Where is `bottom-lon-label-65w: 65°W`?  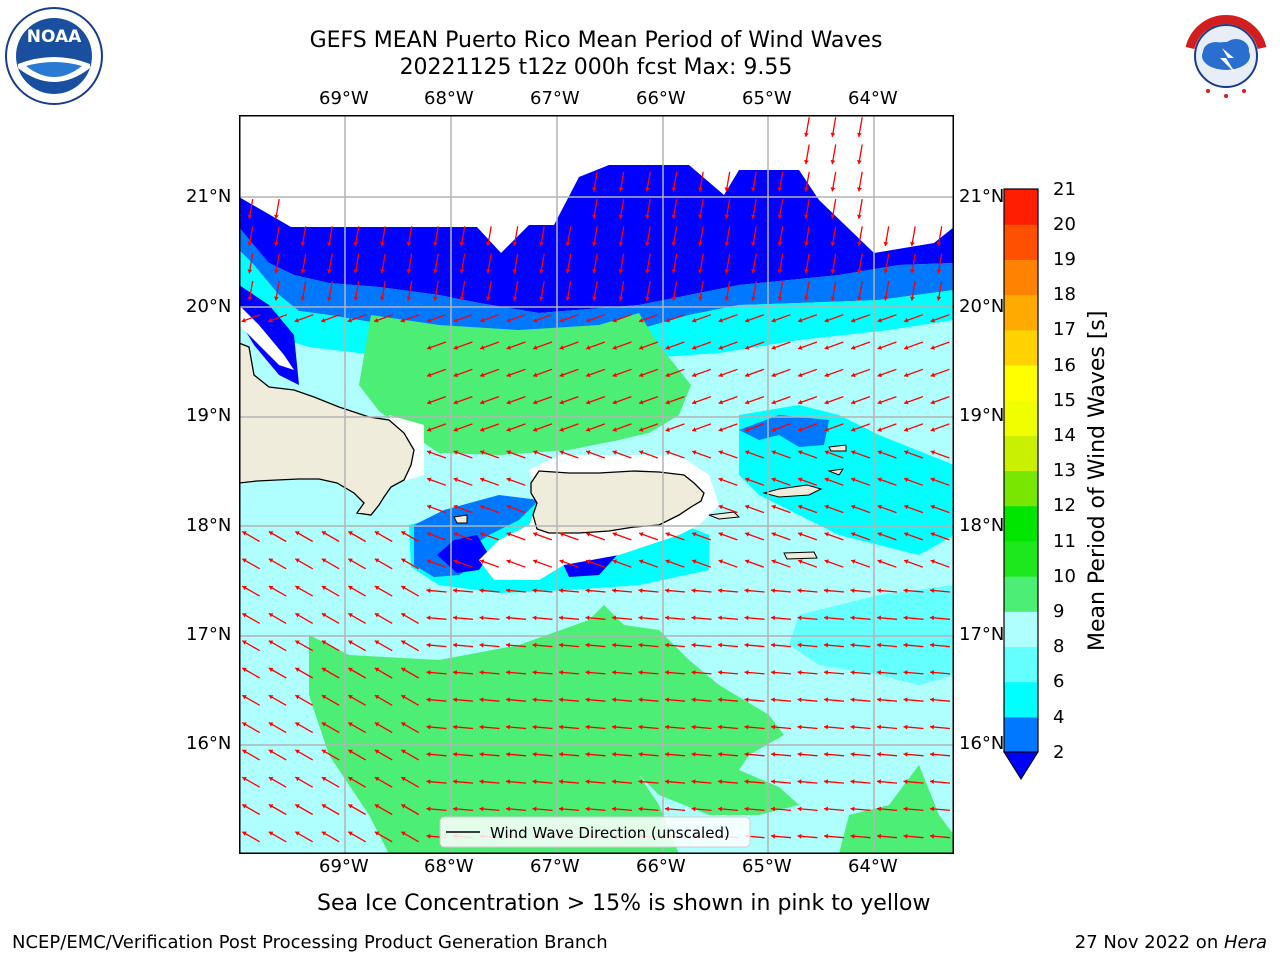
bottom-lon-label-65w: 65°W is located at coordinates (767, 866).